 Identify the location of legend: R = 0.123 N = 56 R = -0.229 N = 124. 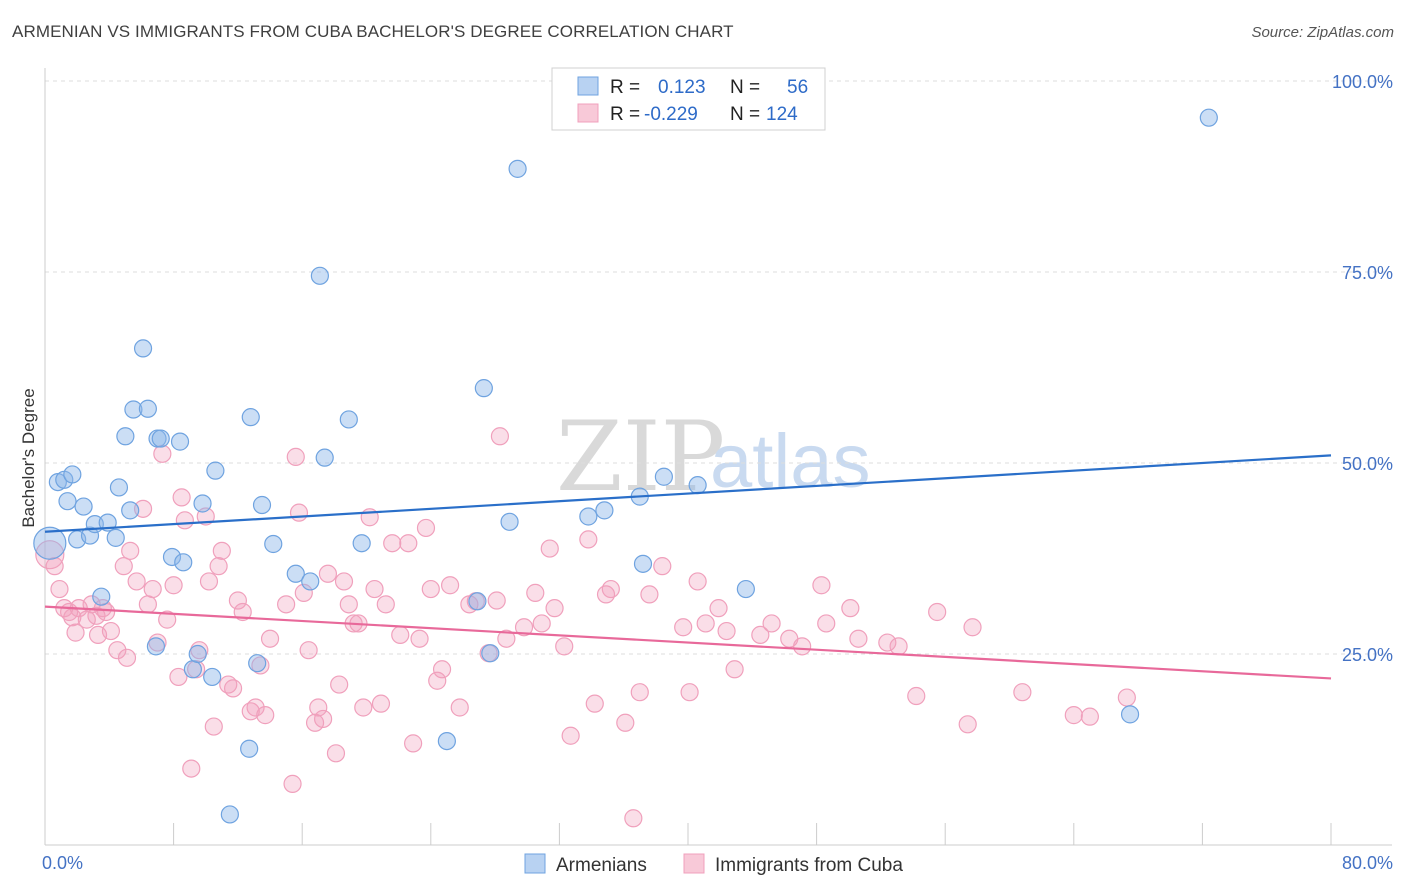
(688, 99).